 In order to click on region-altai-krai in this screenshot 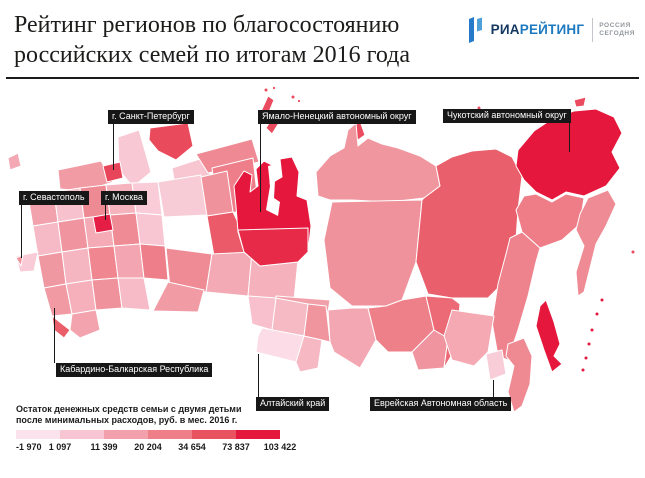, I will do `click(280, 345)`.